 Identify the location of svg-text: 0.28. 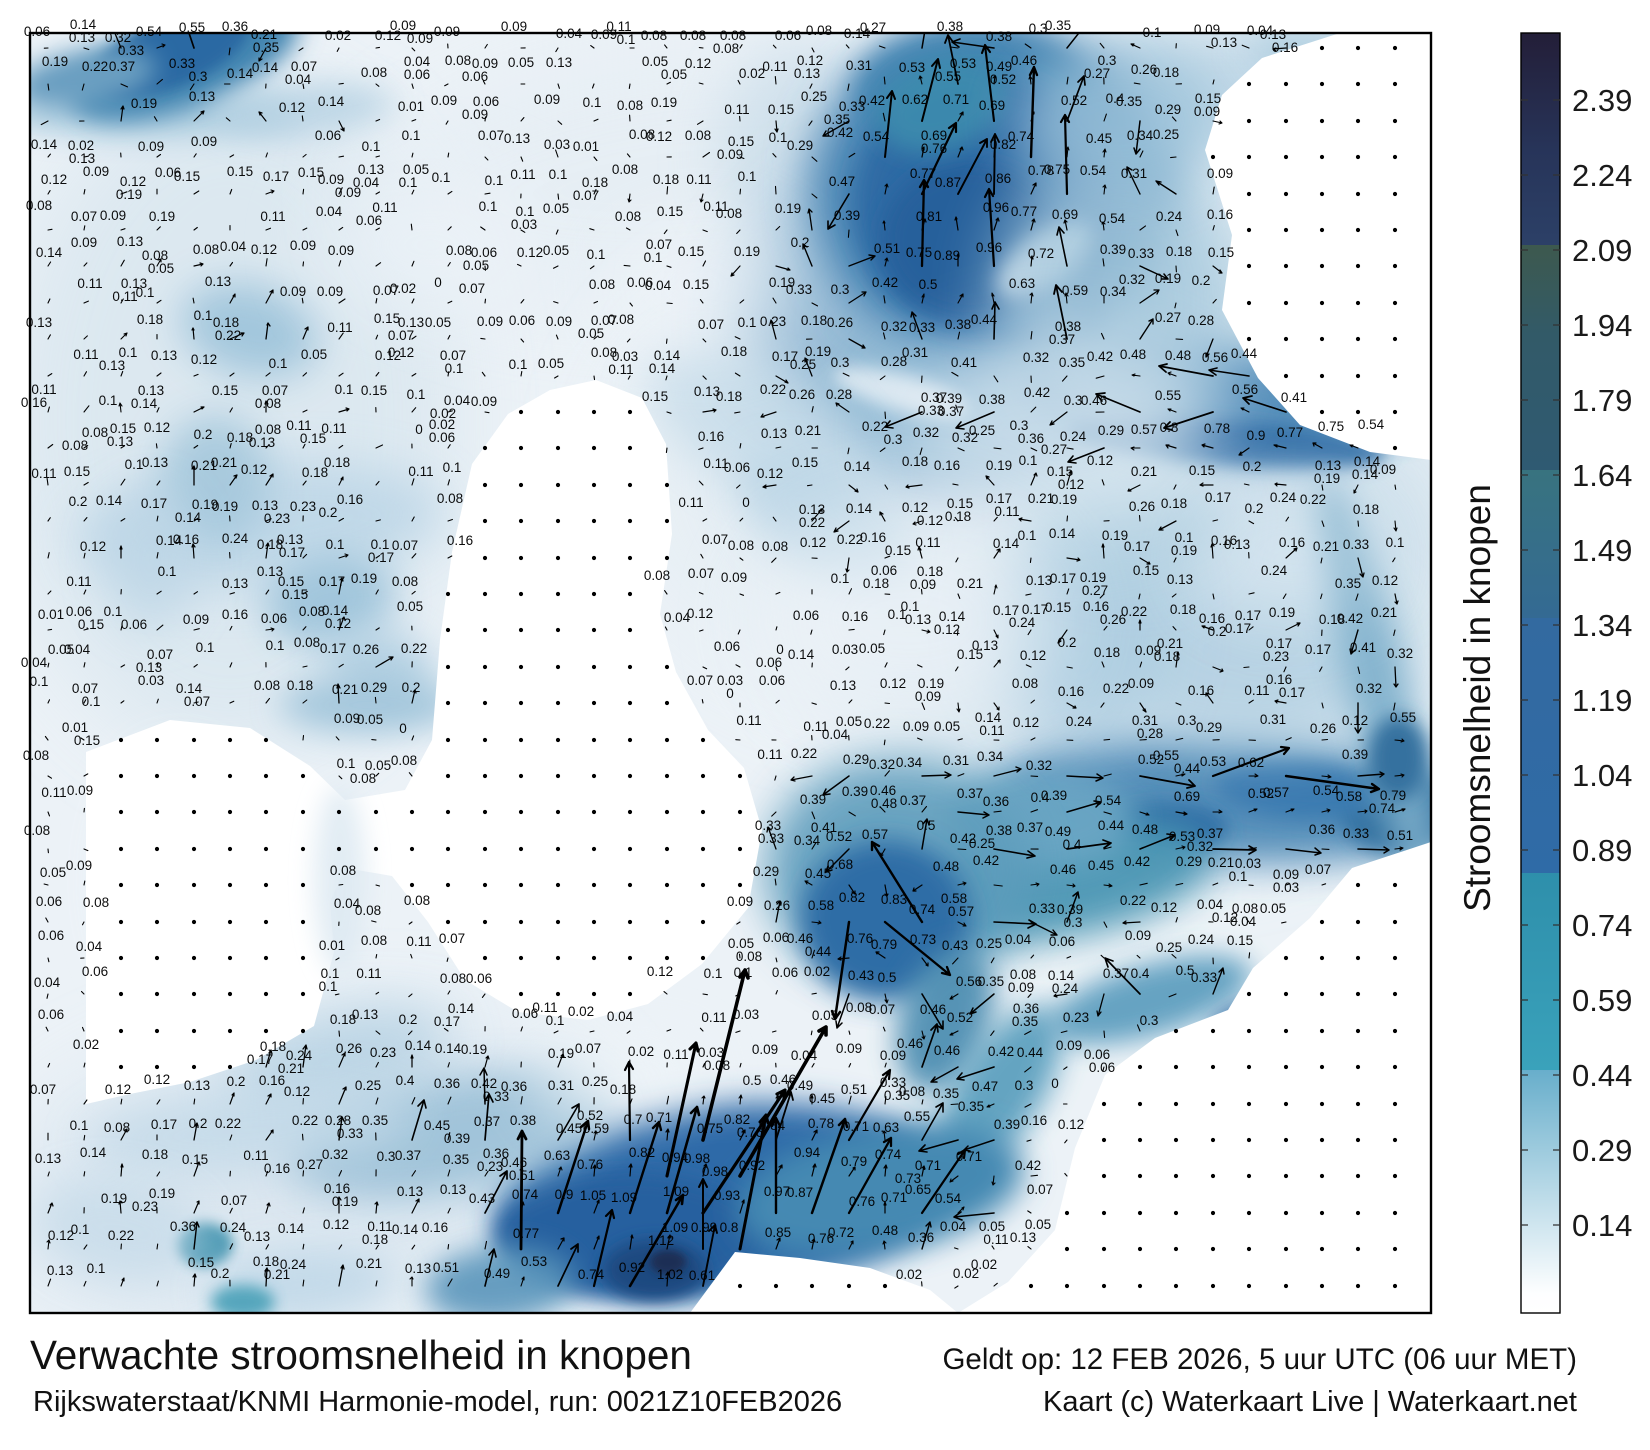
(839, 394).